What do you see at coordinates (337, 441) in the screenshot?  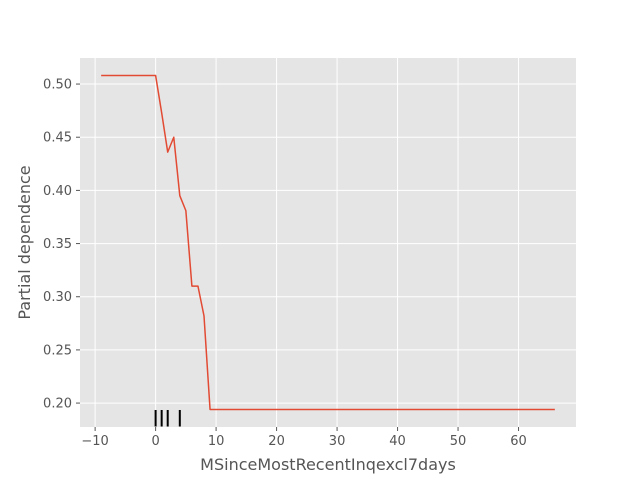 I see `x-tick-label: 30` at bounding box center [337, 441].